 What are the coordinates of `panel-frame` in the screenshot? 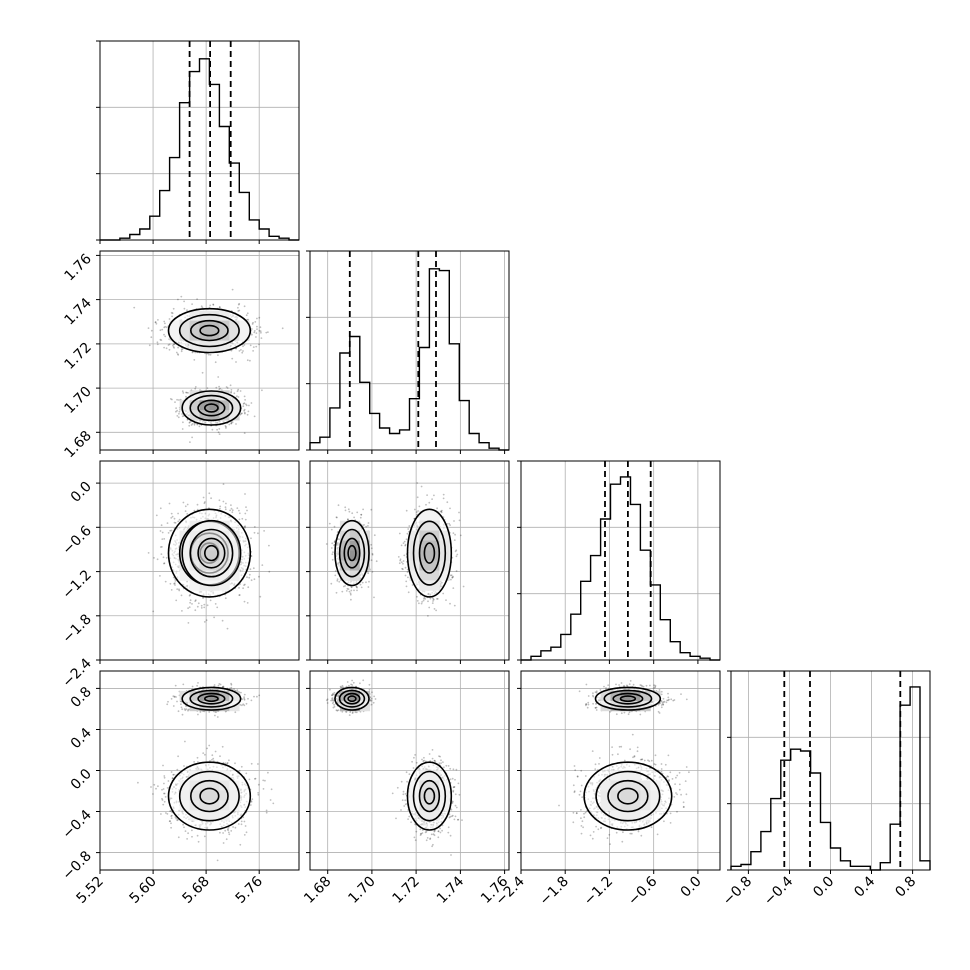 It's located at (199, 560).